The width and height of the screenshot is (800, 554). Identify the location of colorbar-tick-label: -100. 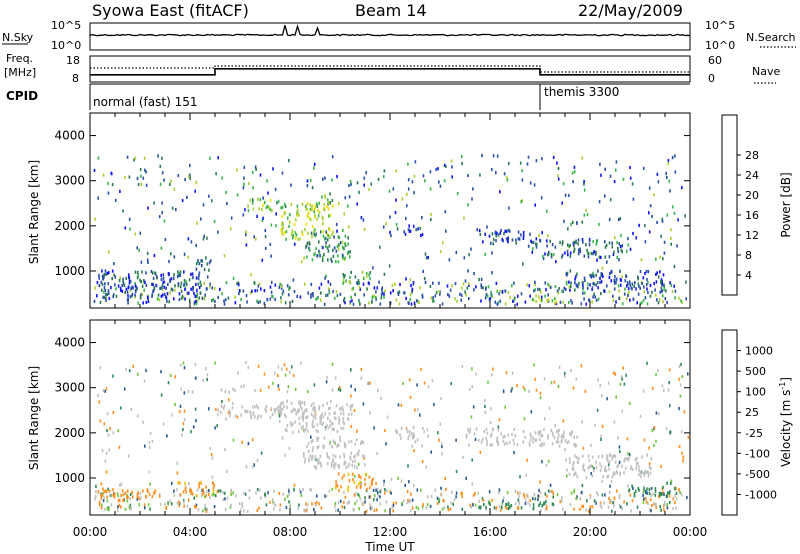
(757, 453).